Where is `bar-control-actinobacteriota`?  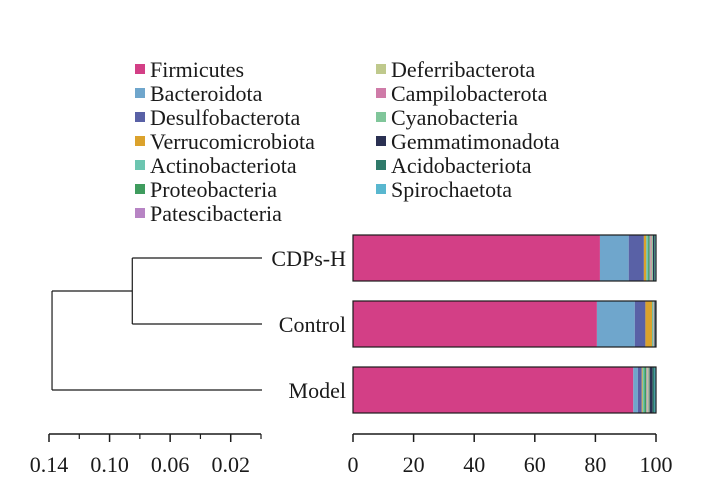 bar-control-actinobacteriota is located at coordinates (652, 324).